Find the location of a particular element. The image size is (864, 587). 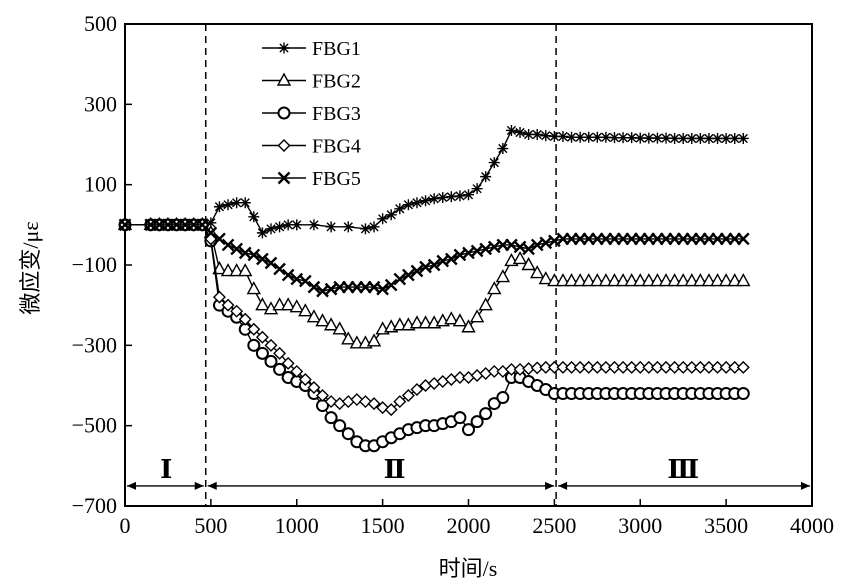

y-tick-label: −300 is located at coordinates (94, 344).